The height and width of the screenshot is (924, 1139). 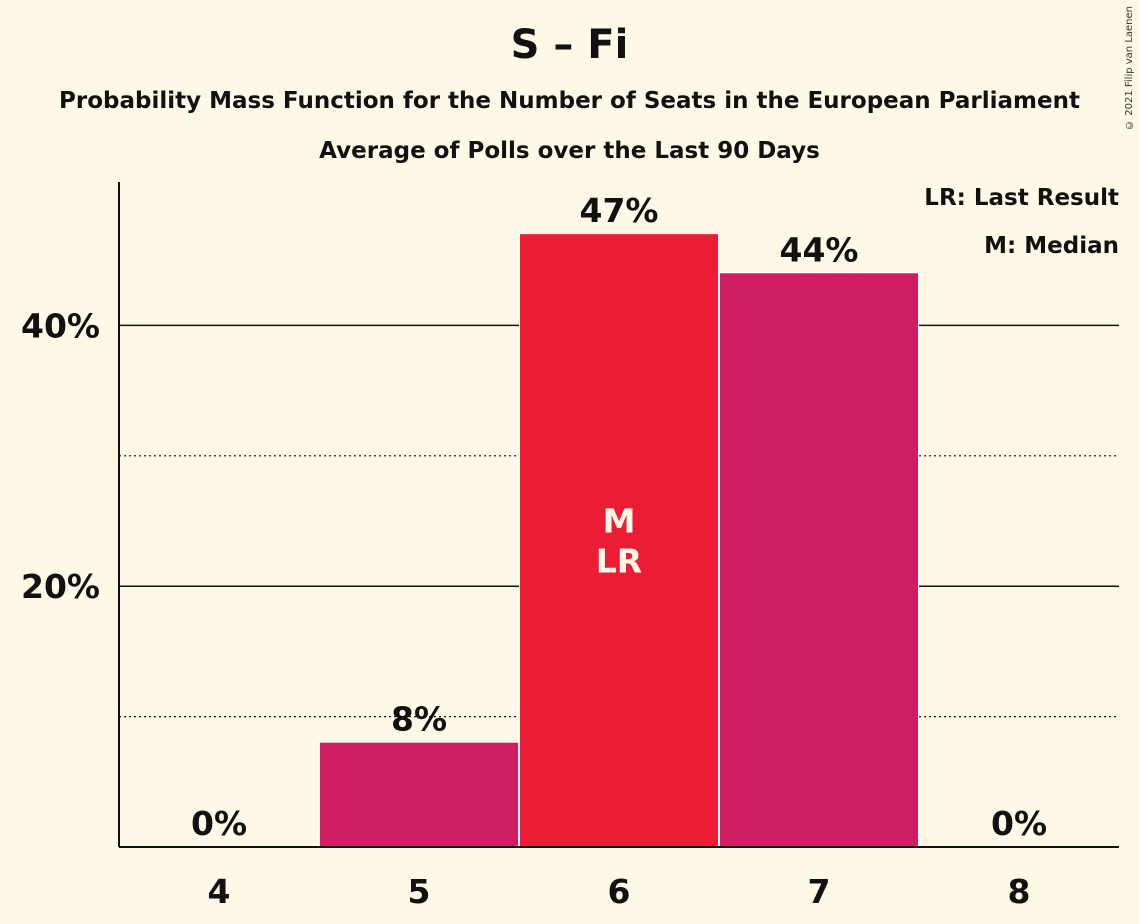 I want to click on chart-title: S – Fi, so click(x=569, y=45).